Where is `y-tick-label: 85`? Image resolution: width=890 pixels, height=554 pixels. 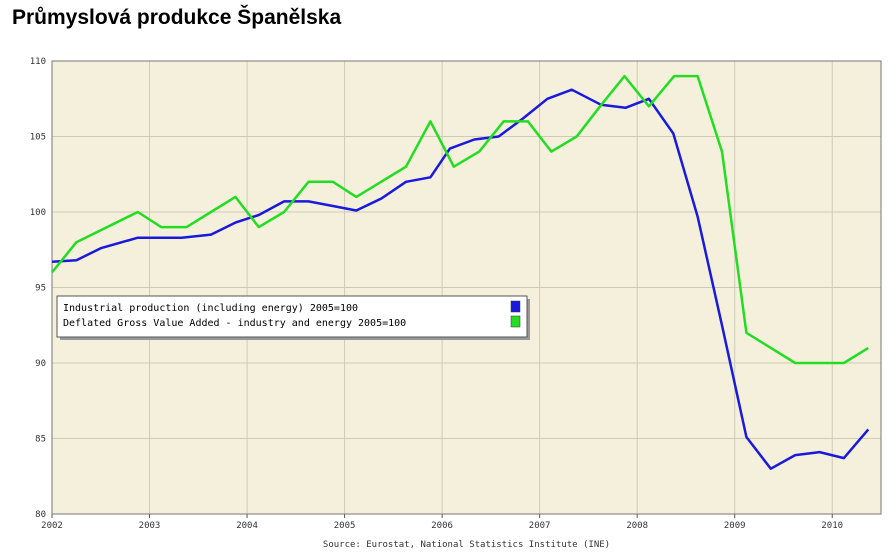
y-tick-label: 85 is located at coordinates (40, 440).